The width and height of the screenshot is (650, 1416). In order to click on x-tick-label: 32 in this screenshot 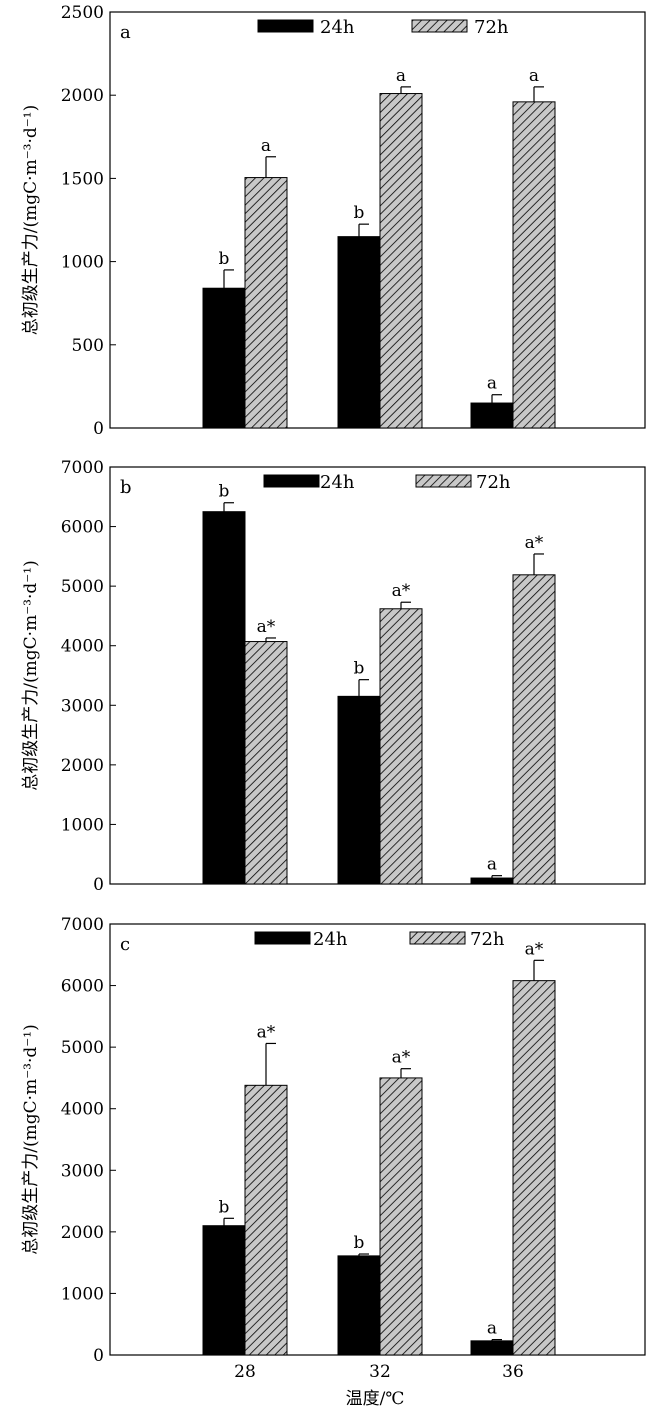, I will do `click(380, 1372)`.